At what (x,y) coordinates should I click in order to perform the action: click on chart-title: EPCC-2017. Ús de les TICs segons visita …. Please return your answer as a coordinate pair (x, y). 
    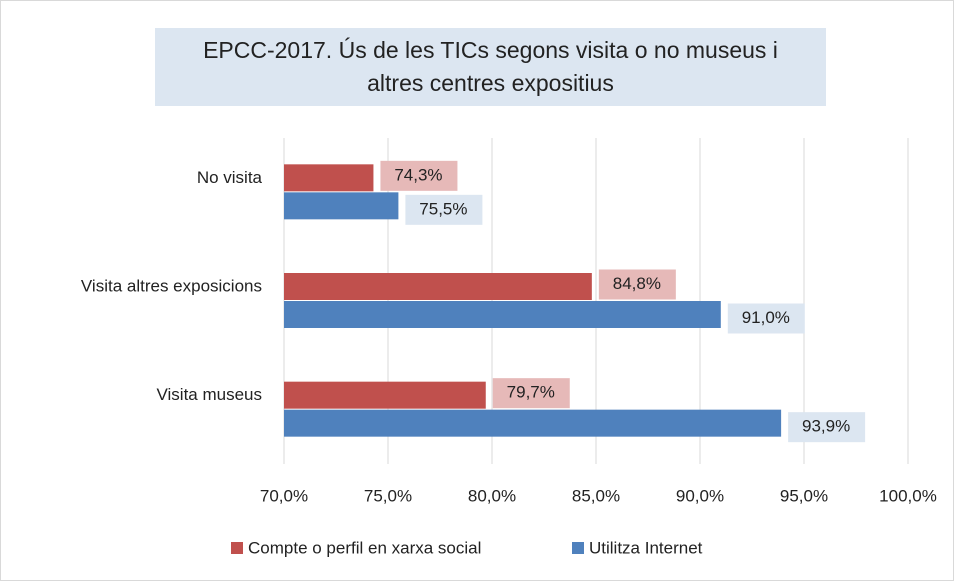
    Looking at the image, I should click on (490, 67).